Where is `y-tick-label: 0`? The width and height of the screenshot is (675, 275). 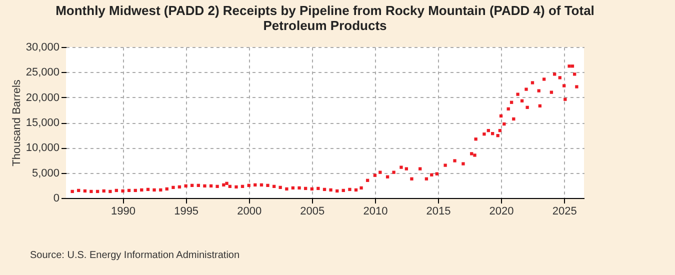 y-tick-label: 0 is located at coordinates (56, 198).